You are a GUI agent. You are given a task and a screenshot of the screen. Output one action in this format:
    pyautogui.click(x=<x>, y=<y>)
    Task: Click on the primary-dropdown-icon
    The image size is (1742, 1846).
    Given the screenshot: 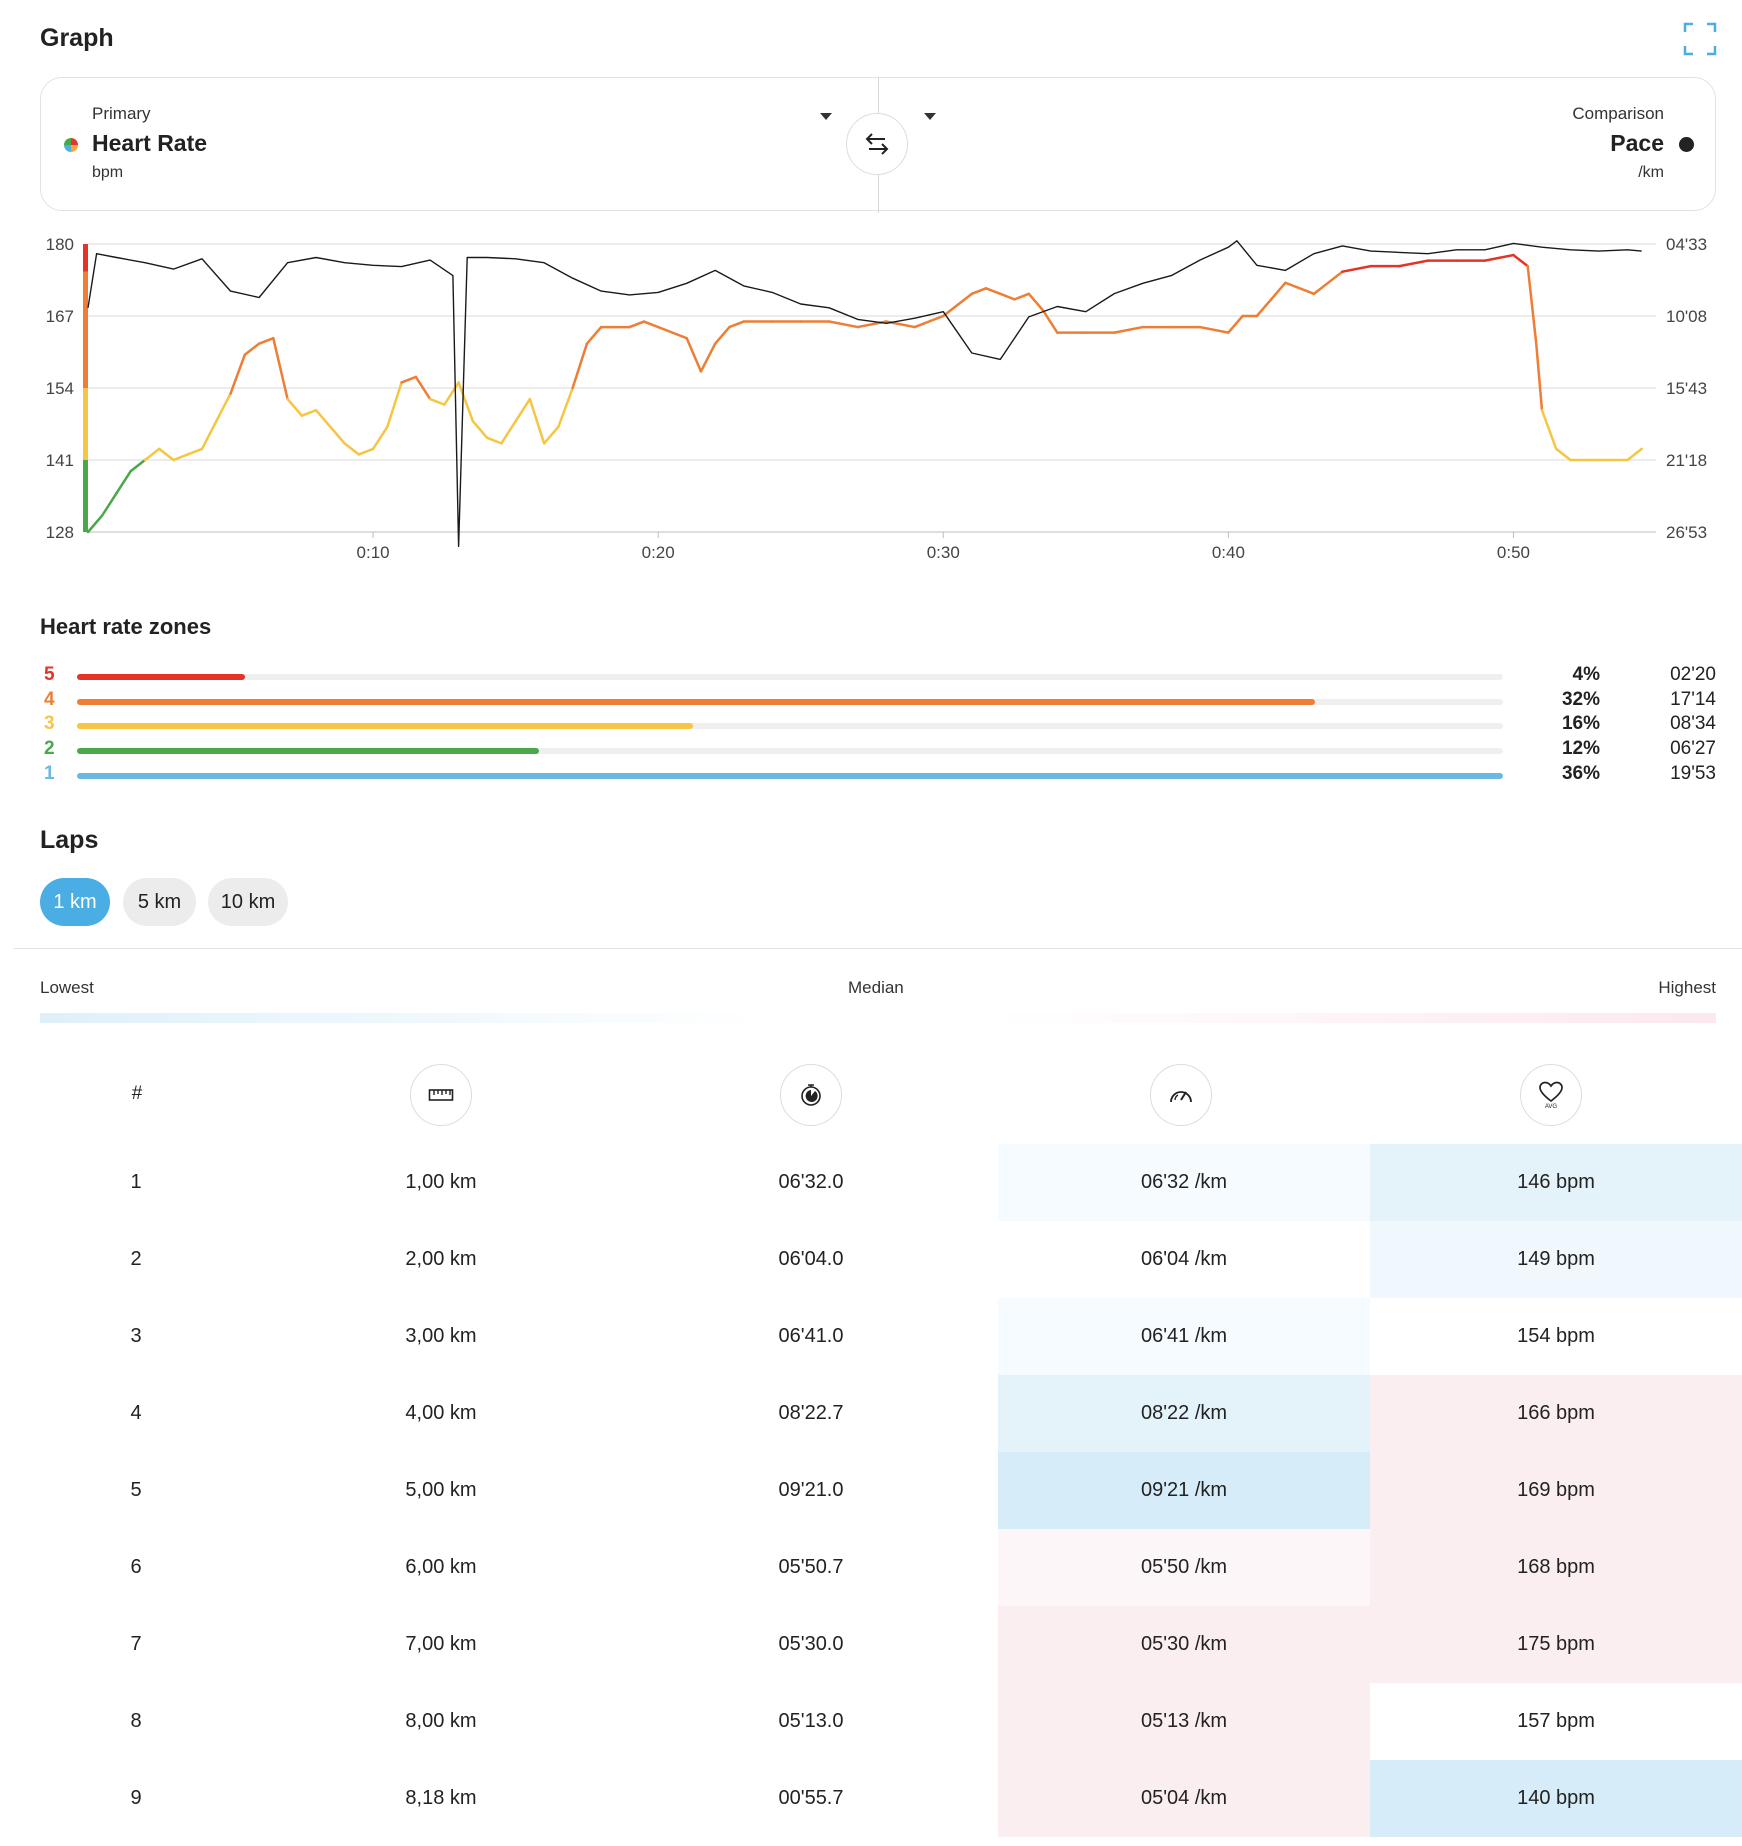 What is the action you would take?
    pyautogui.click(x=826, y=116)
    